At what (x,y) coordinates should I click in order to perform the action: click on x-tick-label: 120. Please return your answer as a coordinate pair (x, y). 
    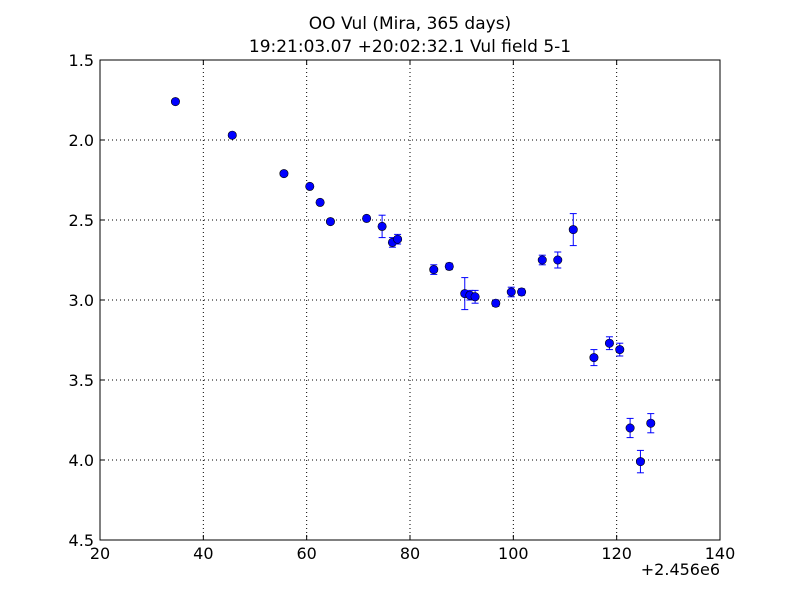
    Looking at the image, I should click on (616, 553).